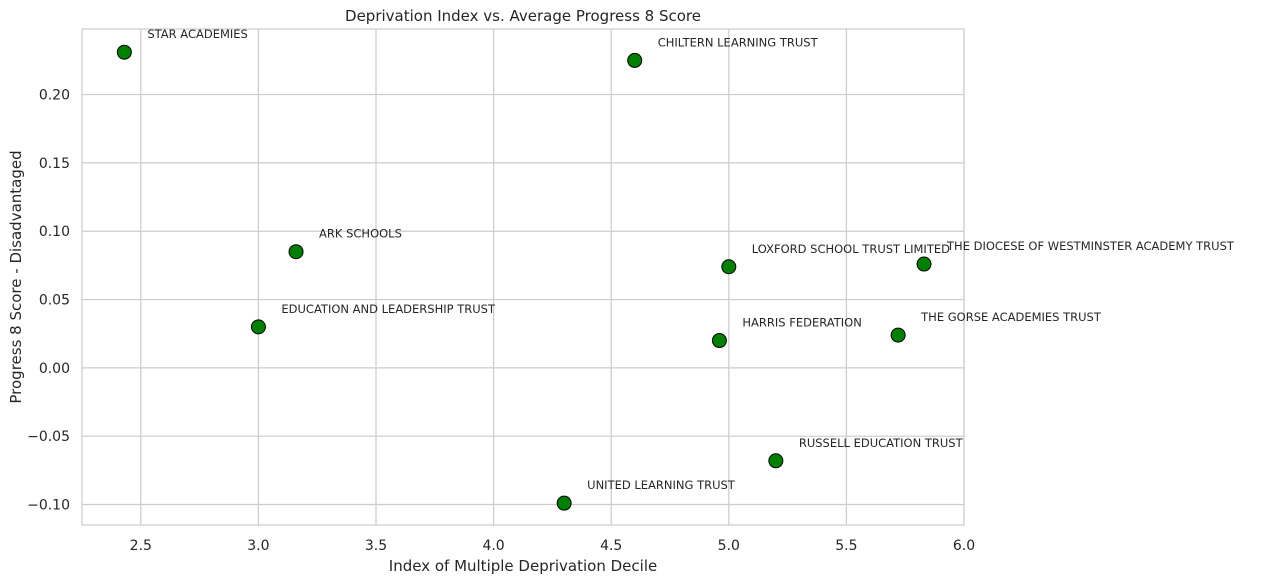  Describe the element at coordinates (801, 323) in the screenshot. I see `point-label: HARRIS FEDERATION` at that location.